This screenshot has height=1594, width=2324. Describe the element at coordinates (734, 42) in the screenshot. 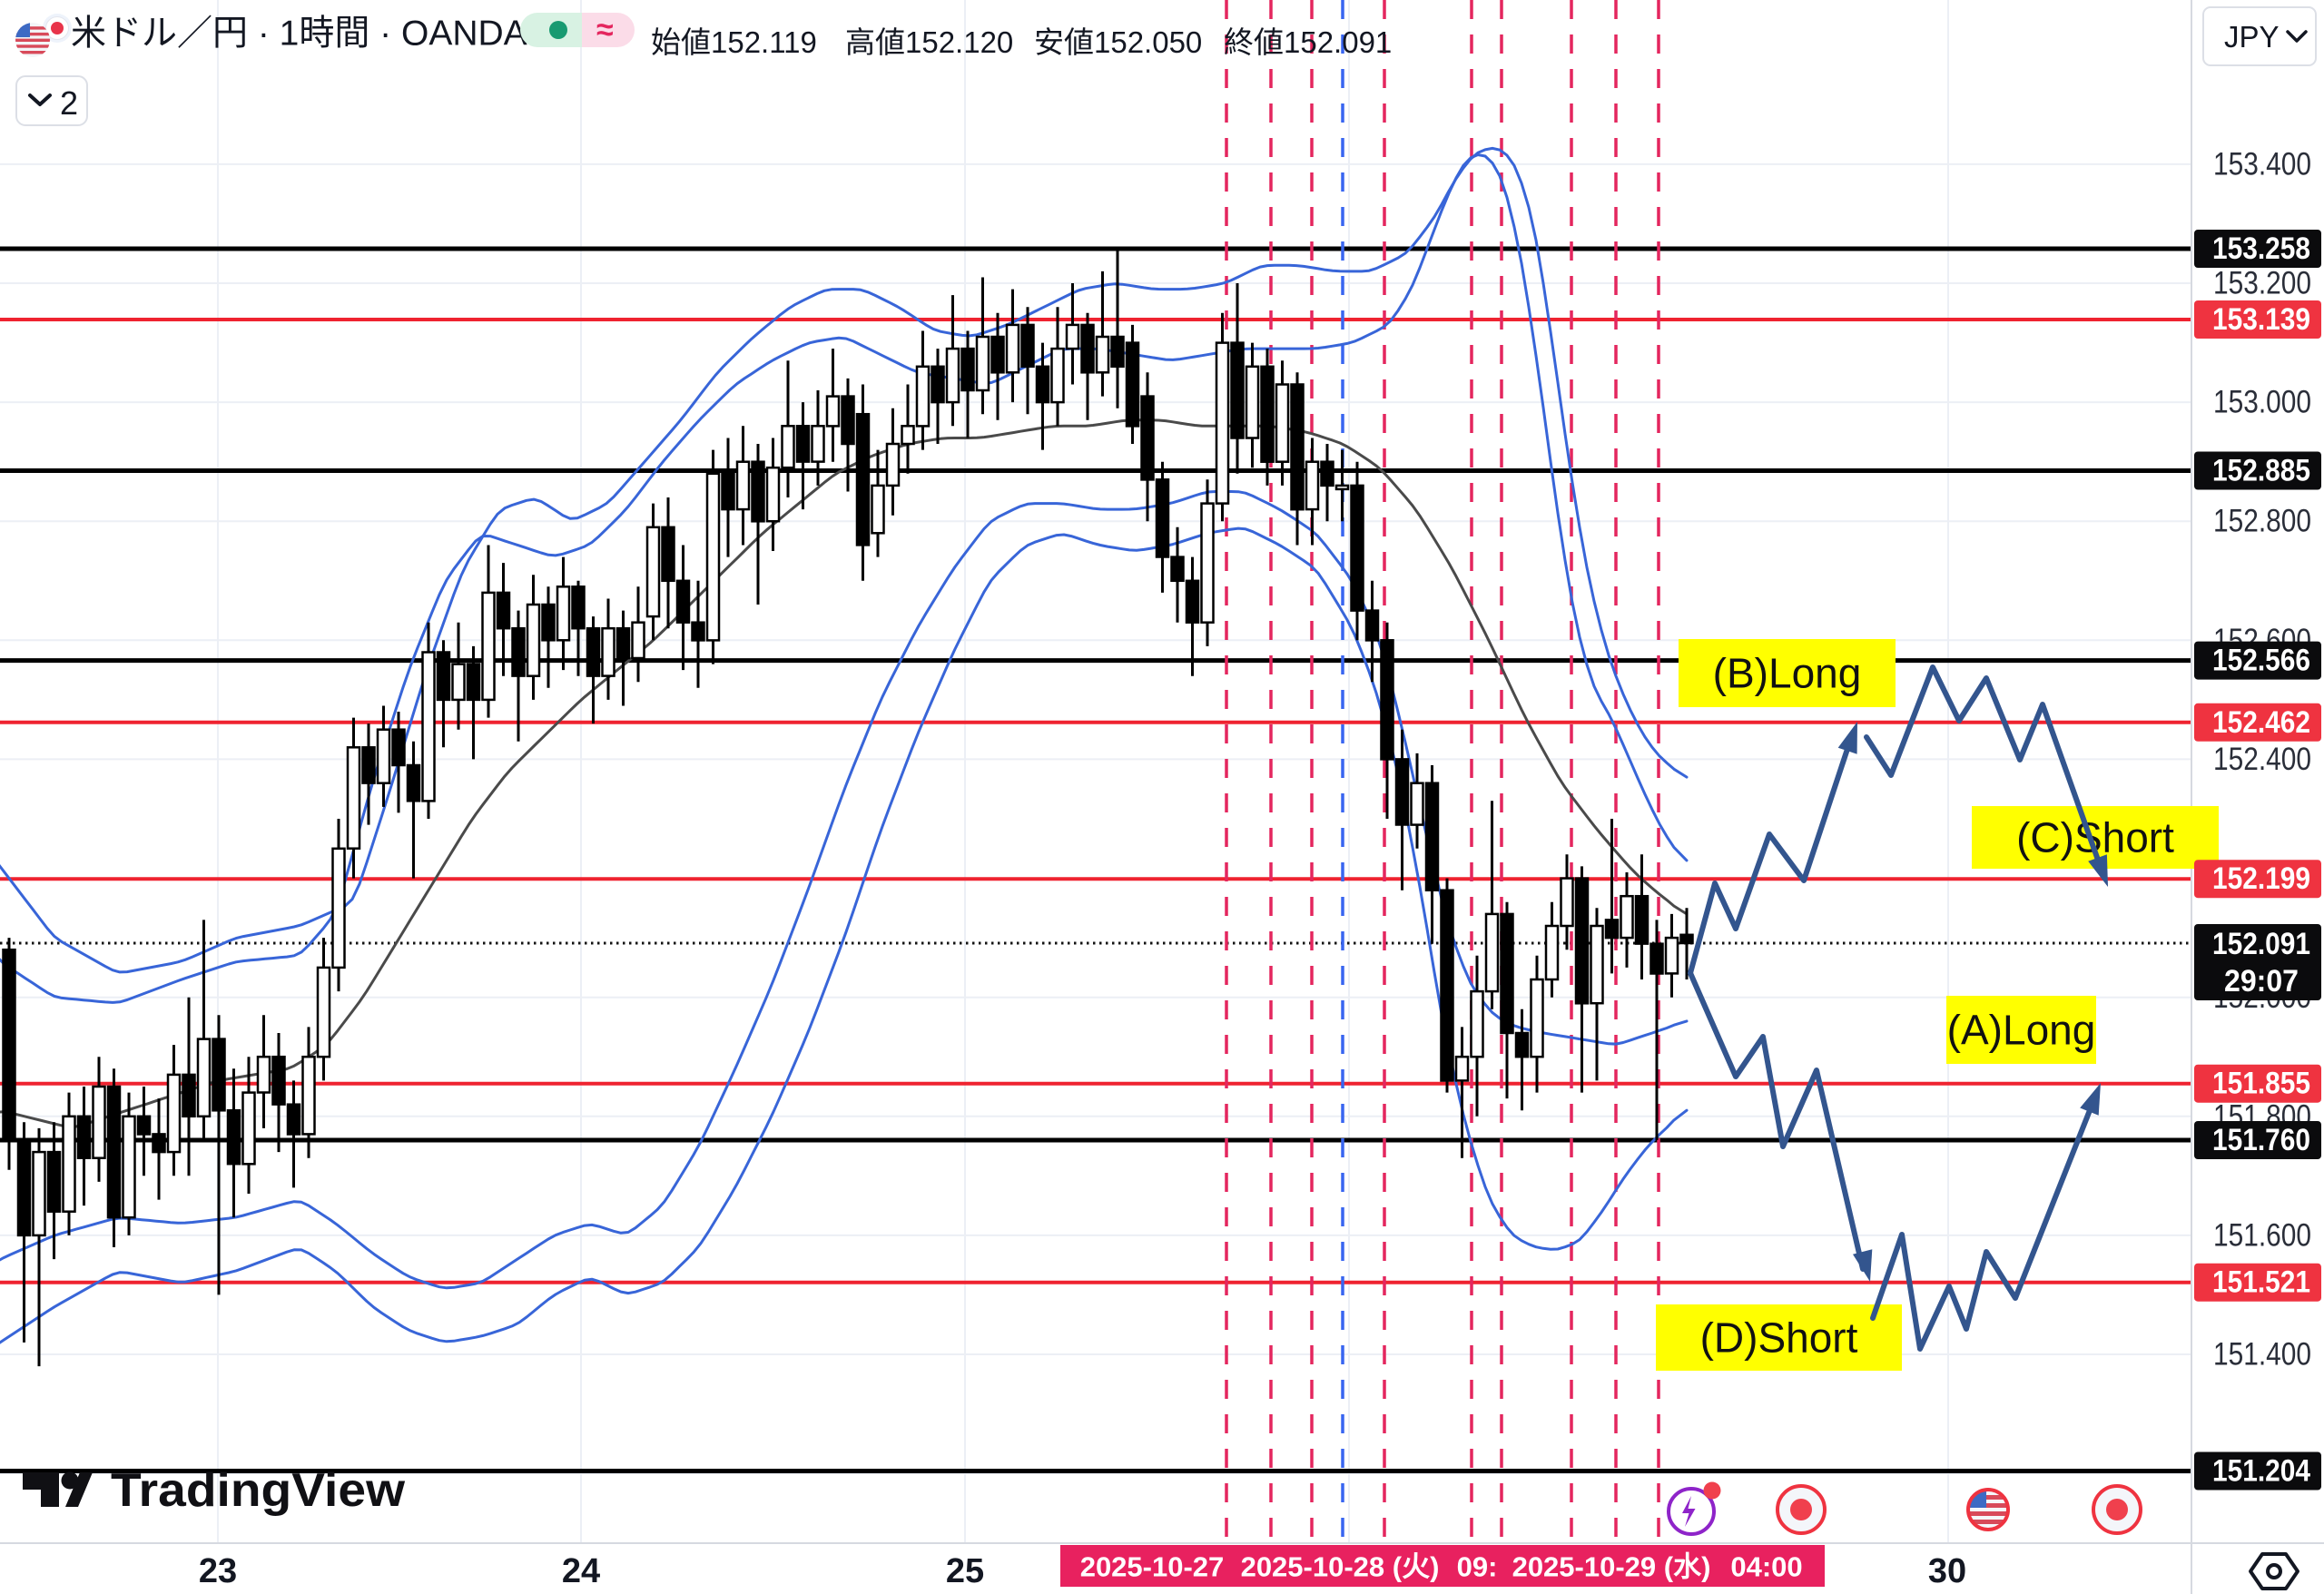

I see `svg-text: 始値152.119` at that location.